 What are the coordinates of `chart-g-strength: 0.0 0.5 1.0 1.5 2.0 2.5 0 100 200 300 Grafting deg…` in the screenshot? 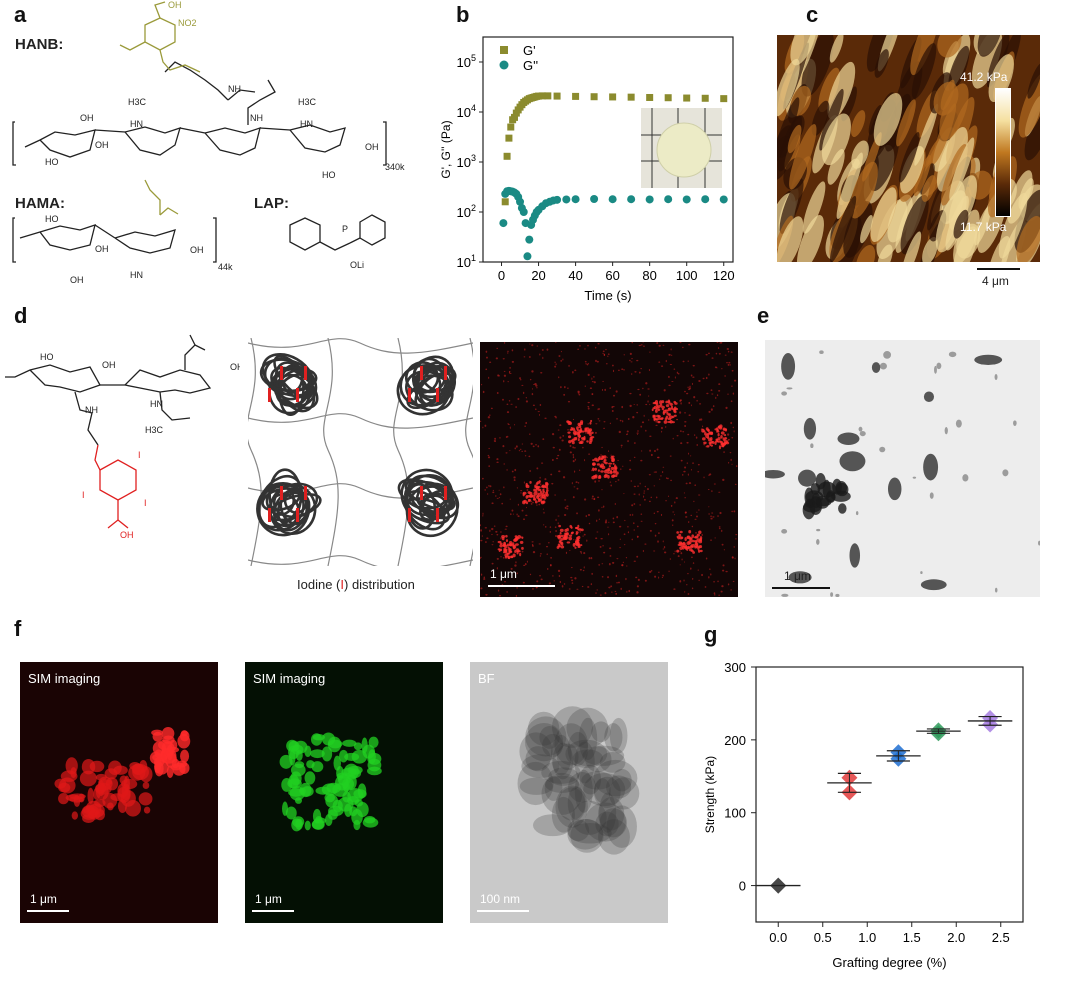 It's located at (863, 815).